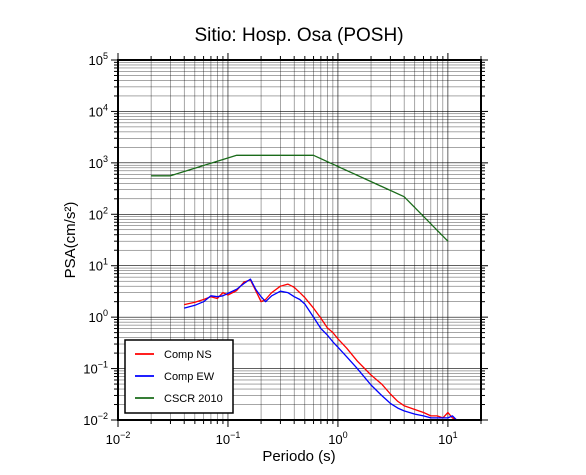  I want to click on y-axis-title: PSA(cm/s²), so click(70, 240).